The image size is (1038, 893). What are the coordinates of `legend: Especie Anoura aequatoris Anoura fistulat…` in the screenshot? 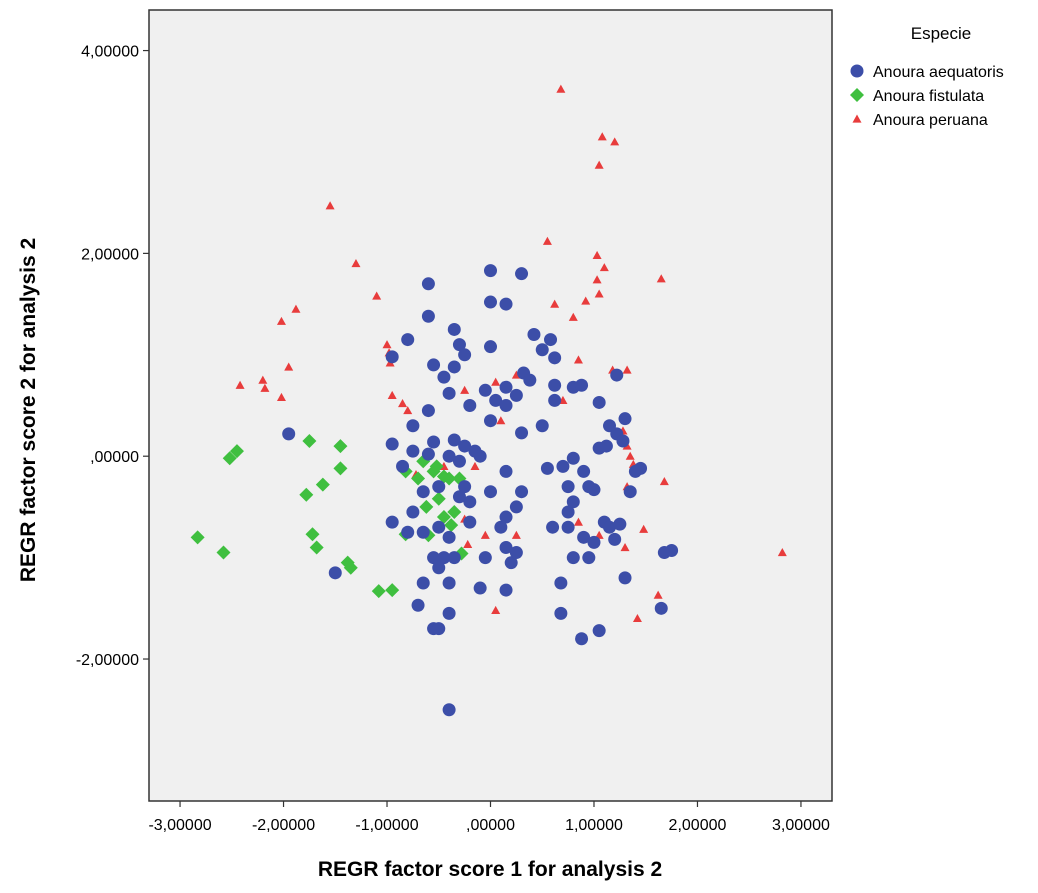 It's located at (927, 76).